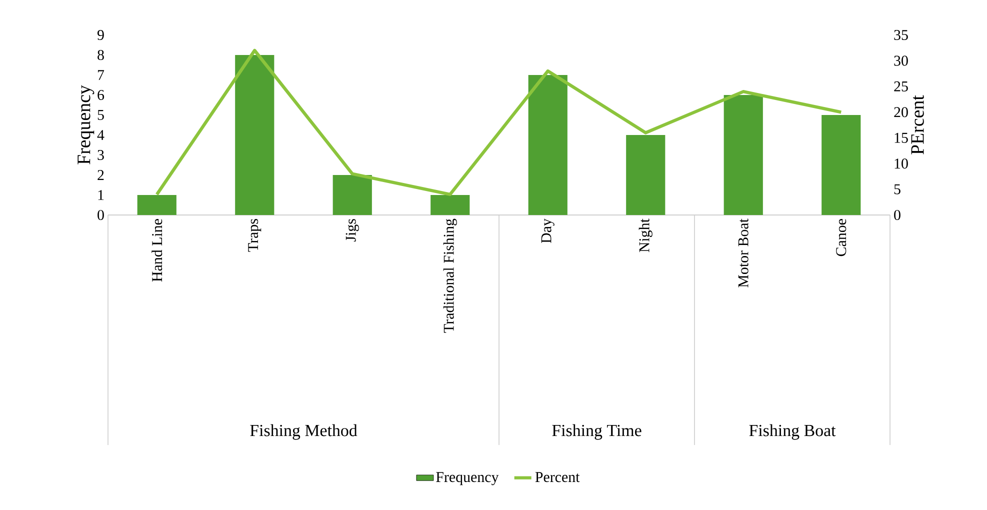  What do you see at coordinates (101, 155) in the screenshot?
I see `y-tick-label: 3` at bounding box center [101, 155].